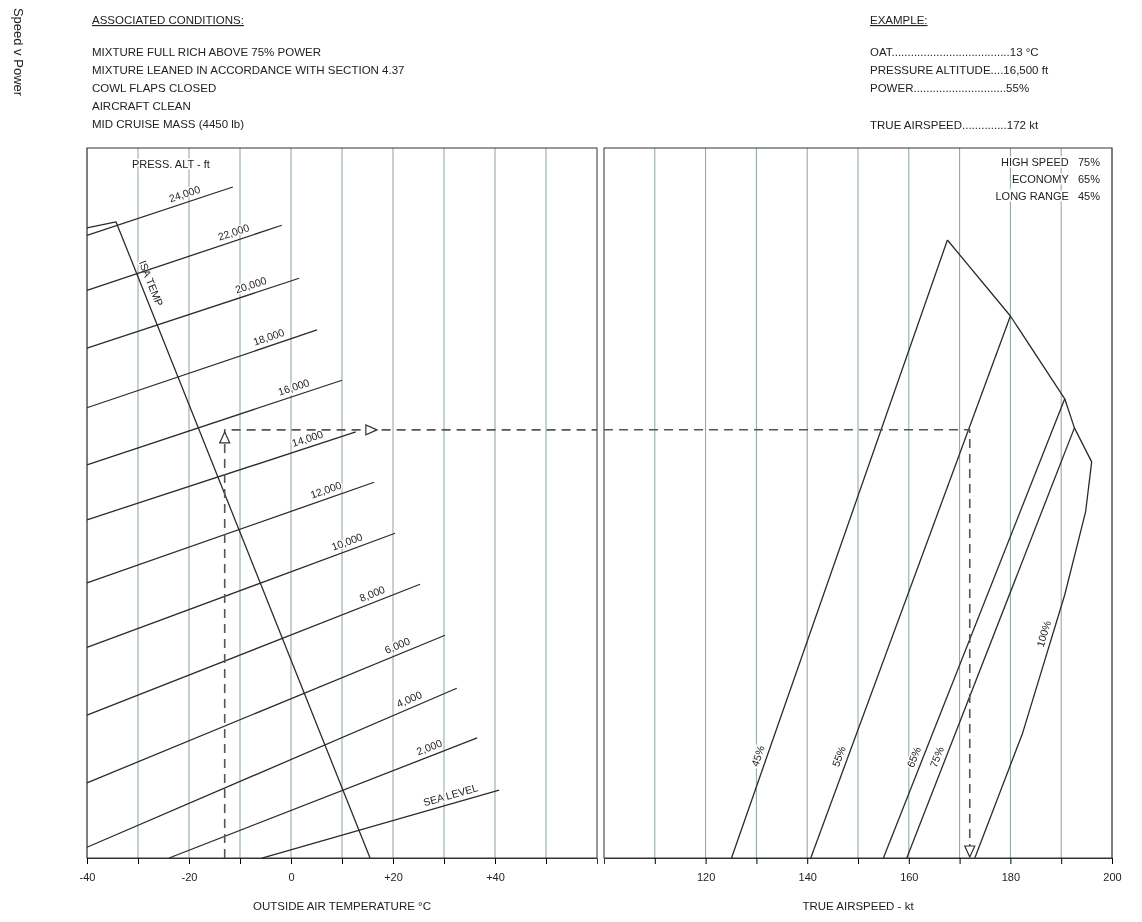 The image size is (1142, 922). I want to click on text: 45%, so click(757, 756).